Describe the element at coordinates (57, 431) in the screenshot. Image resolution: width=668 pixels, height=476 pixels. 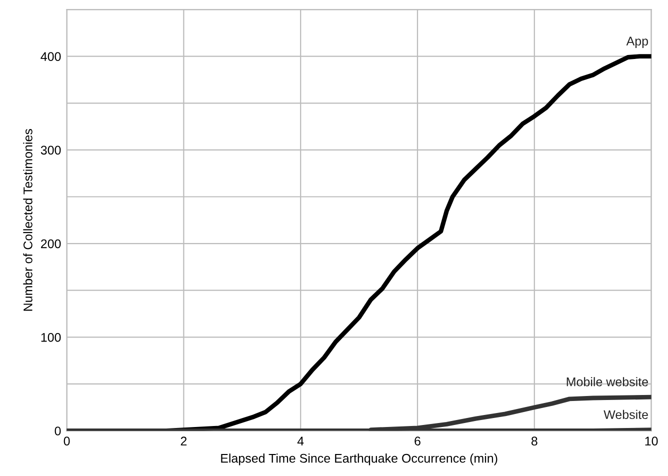
I see `y-tick-label: 0` at that location.